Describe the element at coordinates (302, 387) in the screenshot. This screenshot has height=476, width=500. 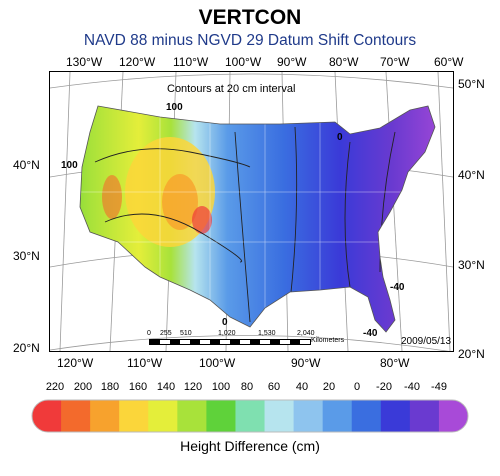
I see `legend-tick: 40` at that location.